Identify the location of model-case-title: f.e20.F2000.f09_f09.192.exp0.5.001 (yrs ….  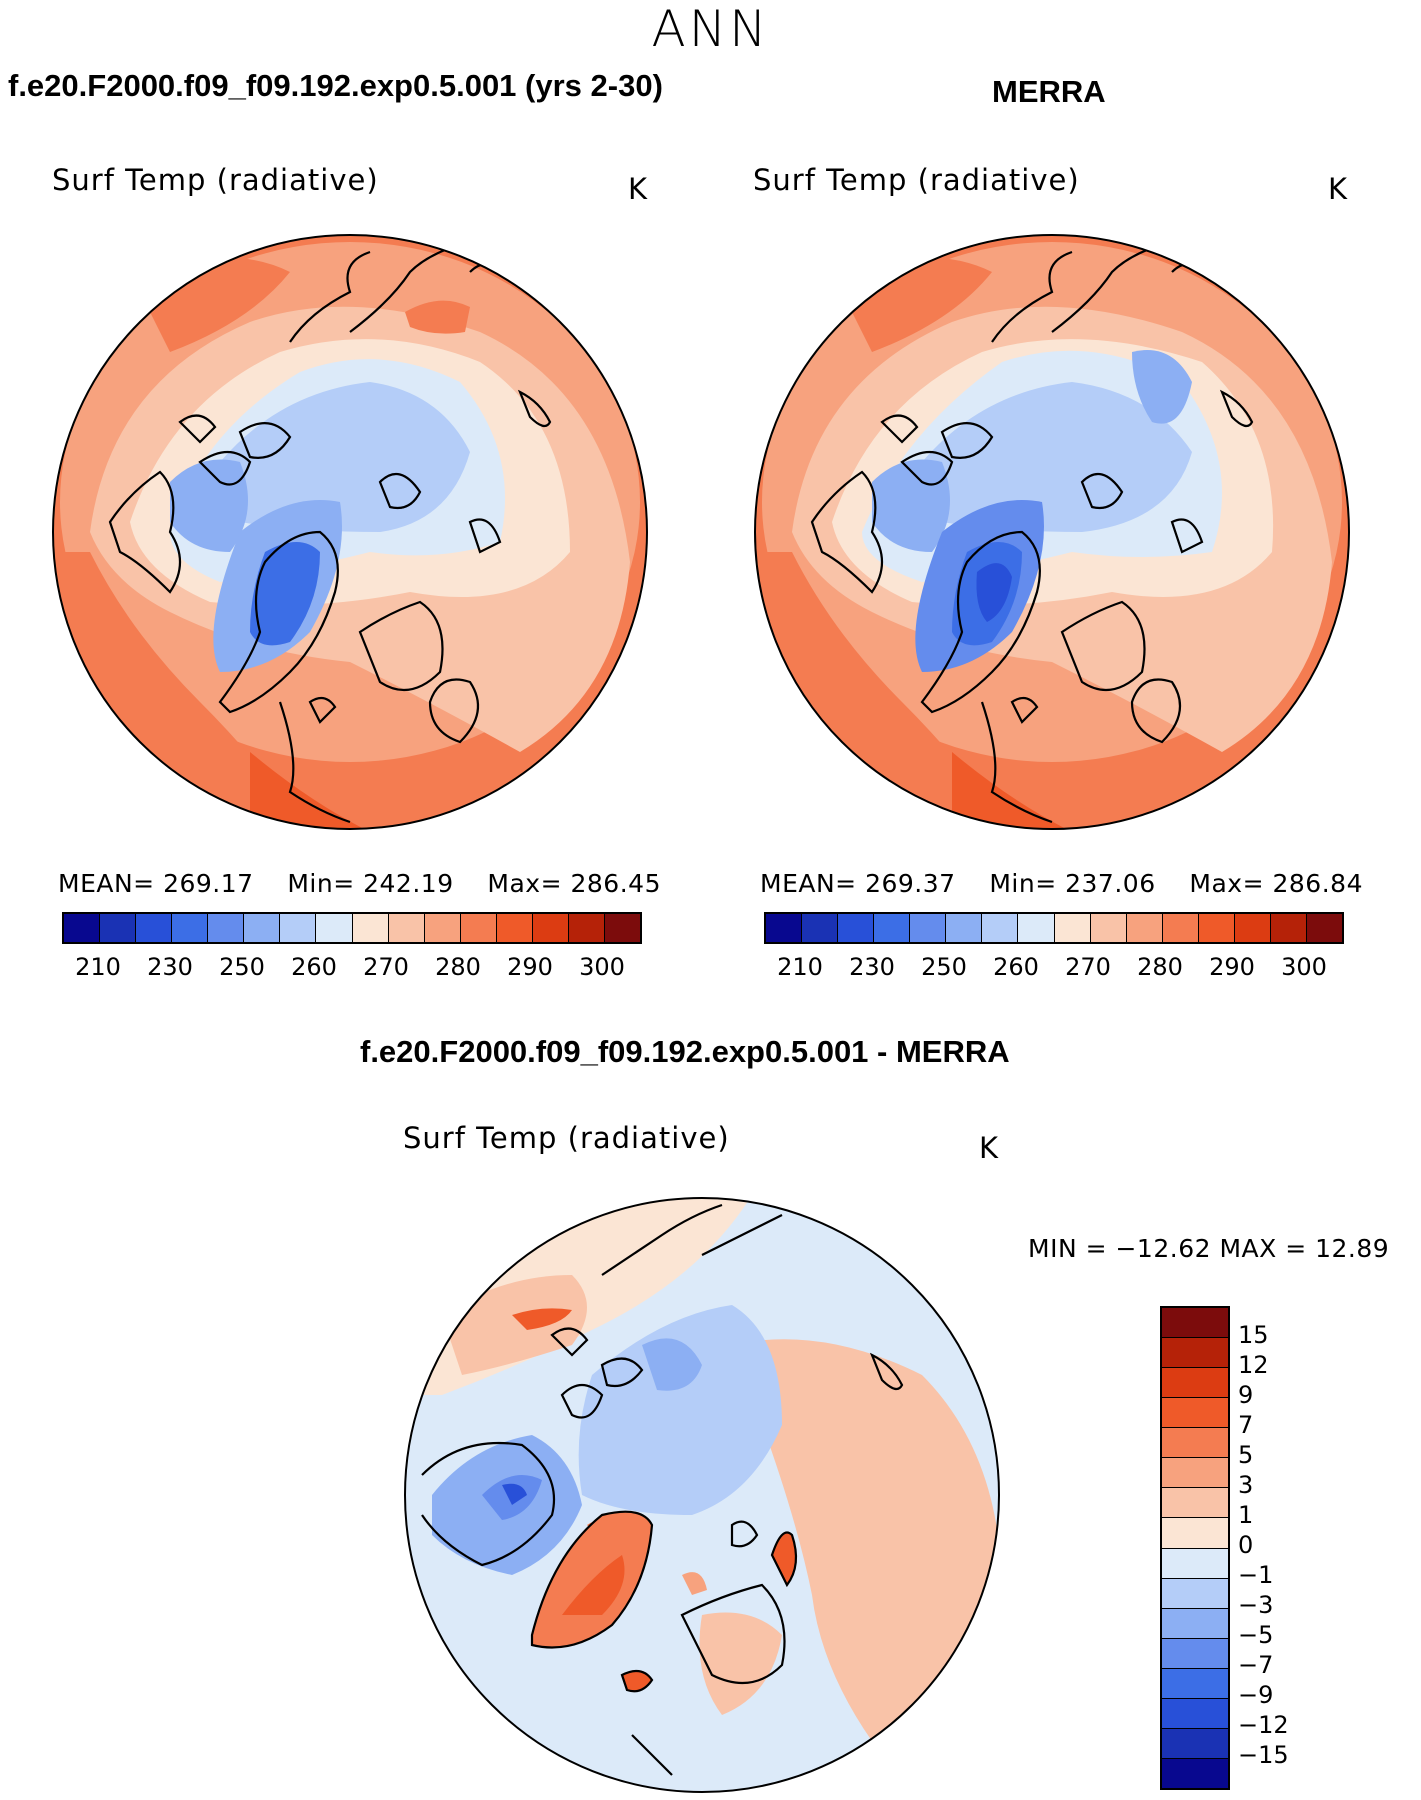
(335, 85).